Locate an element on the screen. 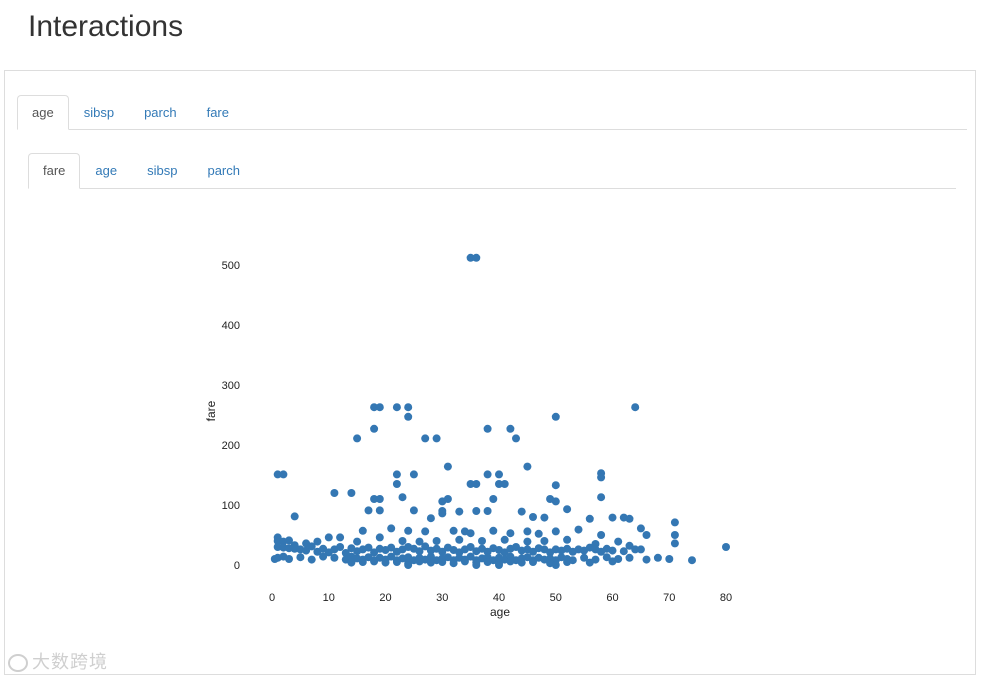  outer-tab-parch: parch is located at coordinates (160, 112).